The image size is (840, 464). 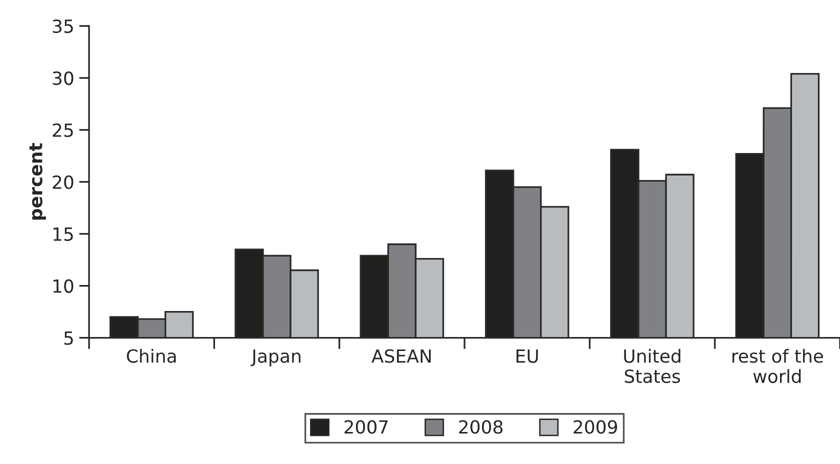 I want to click on y-tick-label: 5, so click(x=68, y=338).